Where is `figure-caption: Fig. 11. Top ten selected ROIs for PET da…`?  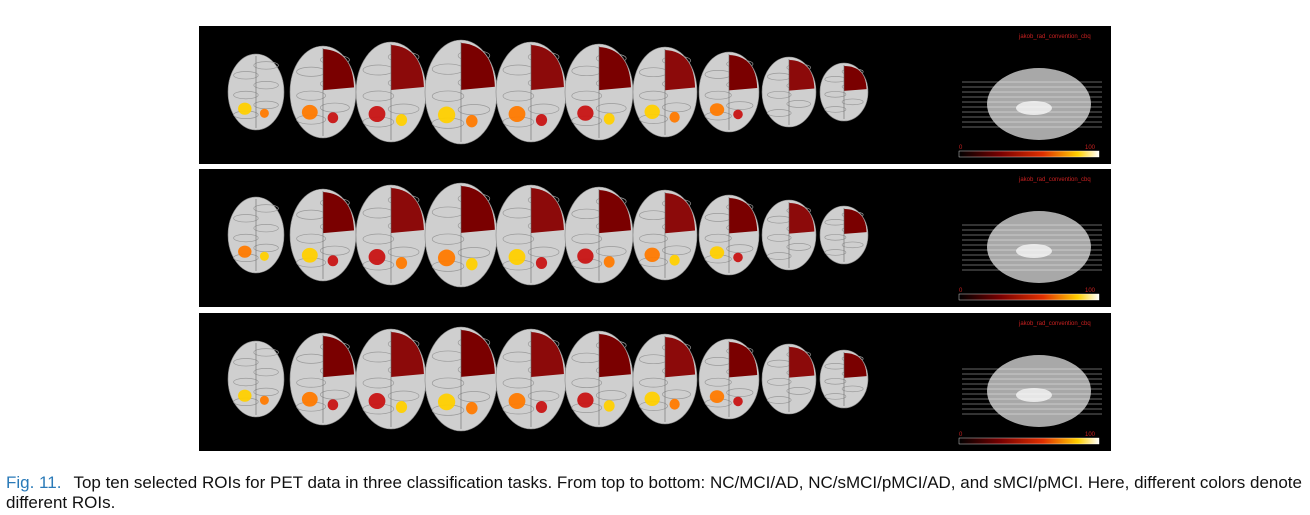 figure-caption: Fig. 11. Top ten selected ROIs for PET da… is located at coordinates (656, 493).